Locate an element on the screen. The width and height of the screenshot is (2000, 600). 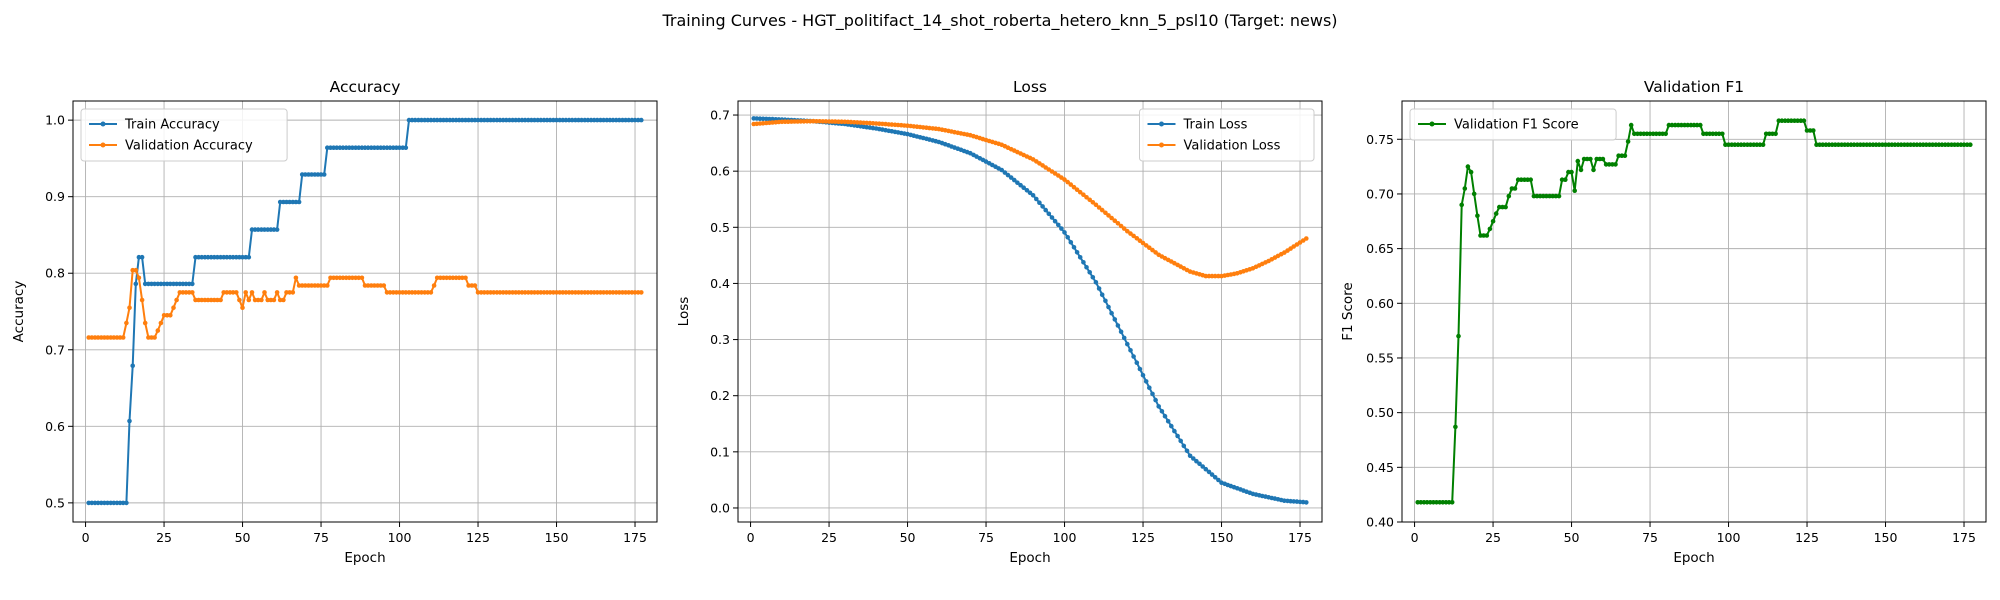
train-loss-legend-marker is located at coordinates (1161, 124).